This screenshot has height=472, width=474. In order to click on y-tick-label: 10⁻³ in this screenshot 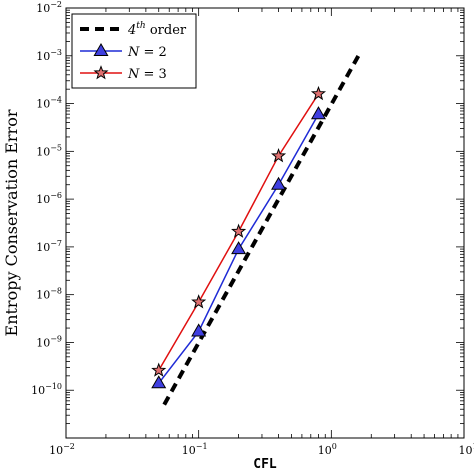, I will do `click(49, 55)`.